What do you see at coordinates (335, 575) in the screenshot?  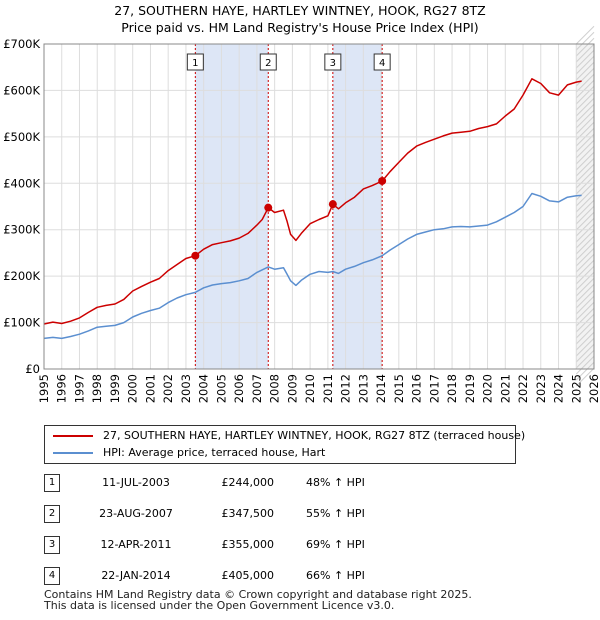 I see `sale-hpi-change: 66% ↑ HPI` at bounding box center [335, 575].